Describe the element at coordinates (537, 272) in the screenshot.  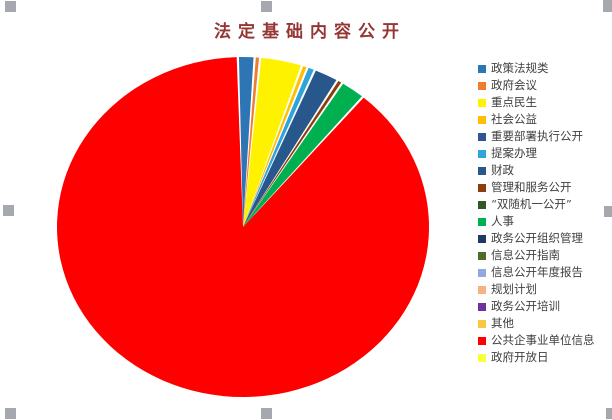
I see `legend-label: 信息公开年度报告` at that location.